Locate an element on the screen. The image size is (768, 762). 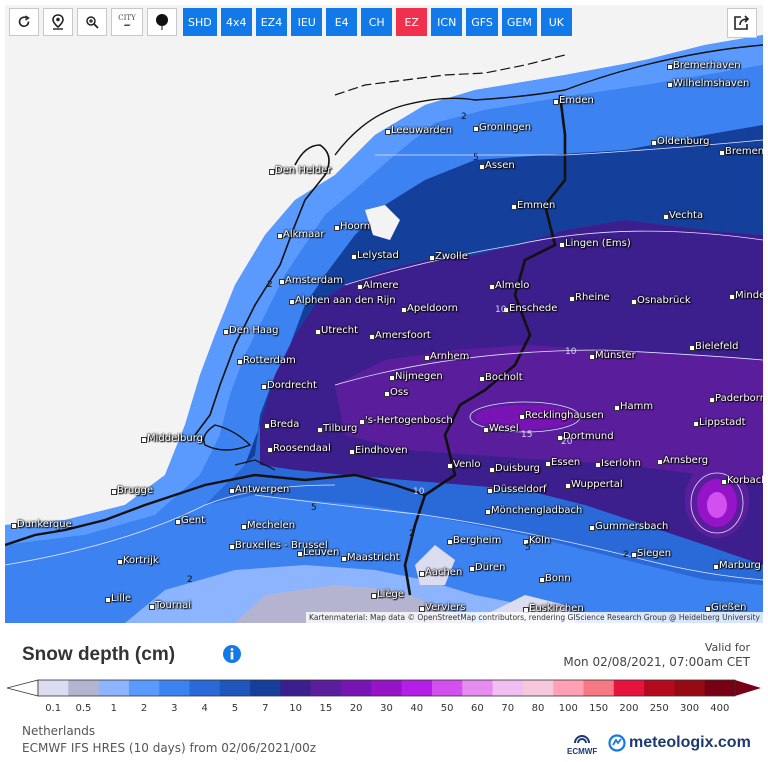
city-label: Bonn is located at coordinates (558, 578).